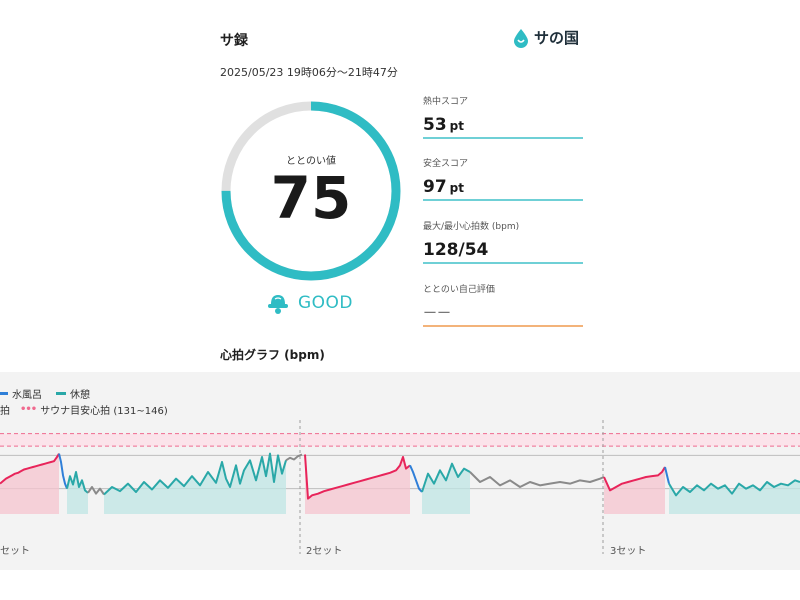 This screenshot has height=600, width=800. Describe the element at coordinates (311, 198) in the screenshot. I see `gauge-value: 75` at that location.